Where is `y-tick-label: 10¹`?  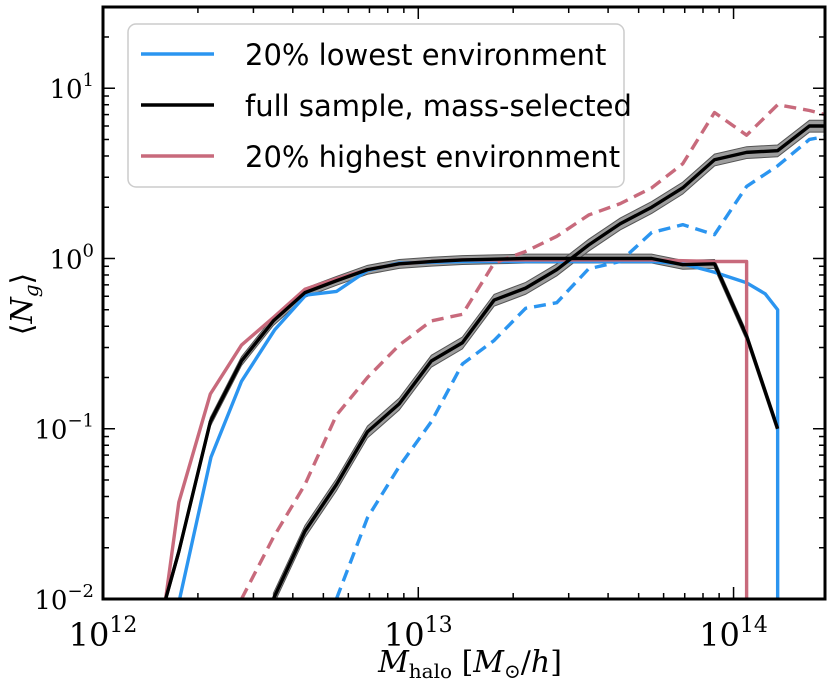 y-tick-label: 10¹ is located at coordinates (71, 87).